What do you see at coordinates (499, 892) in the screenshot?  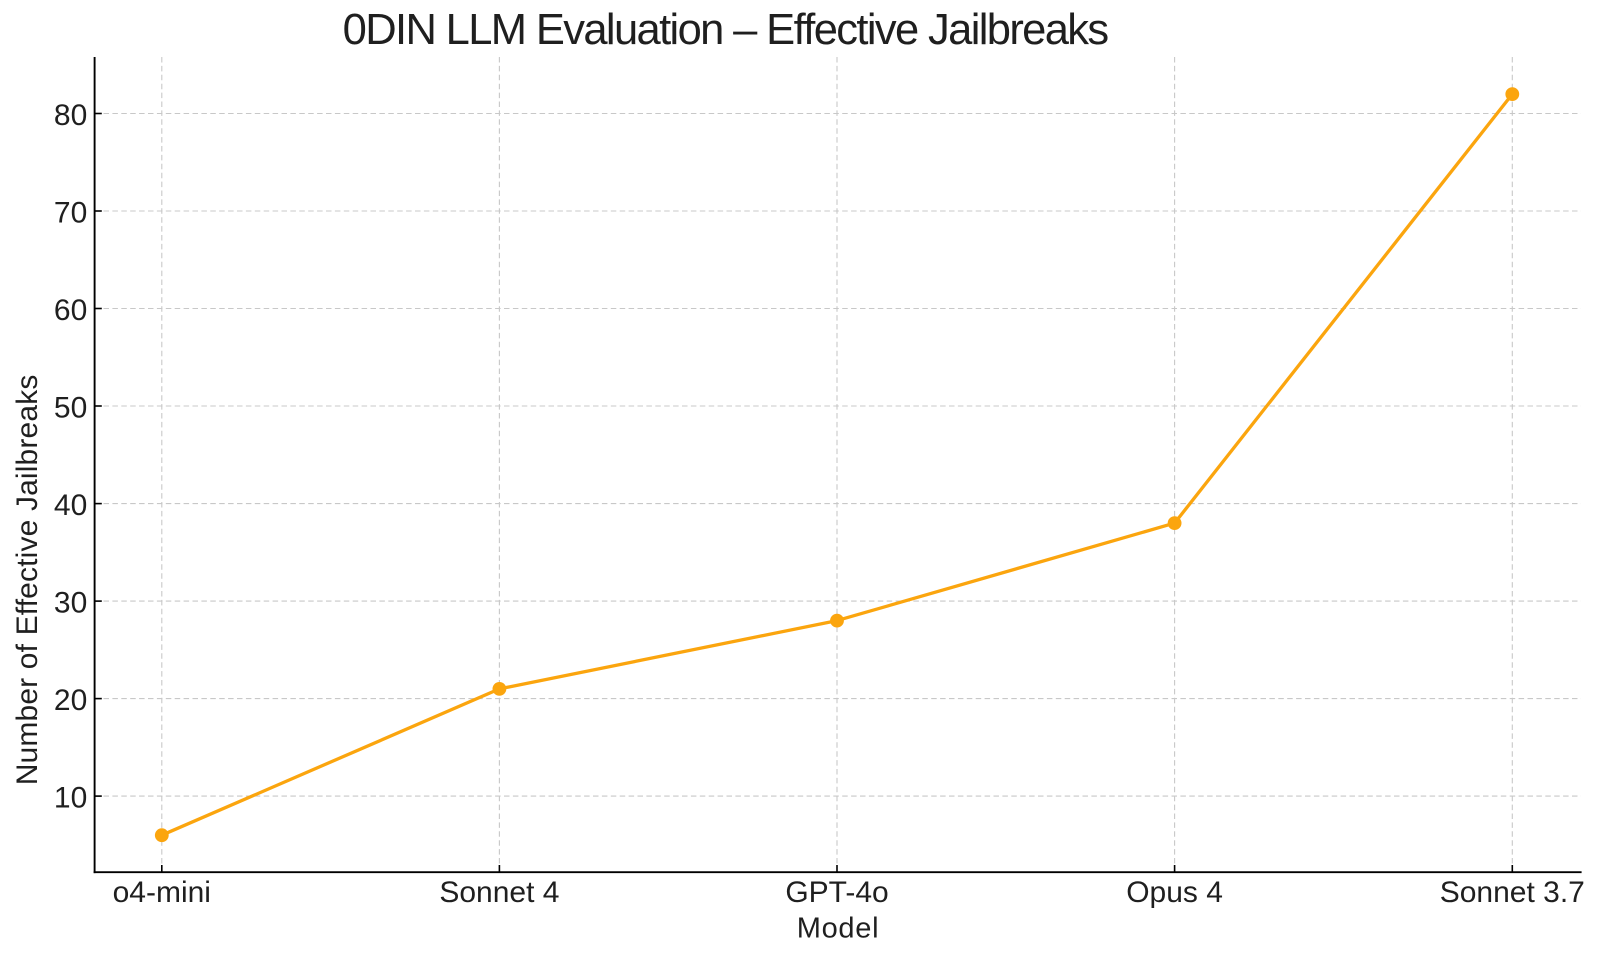 I see `svg-text: Sonnet 4` at bounding box center [499, 892].